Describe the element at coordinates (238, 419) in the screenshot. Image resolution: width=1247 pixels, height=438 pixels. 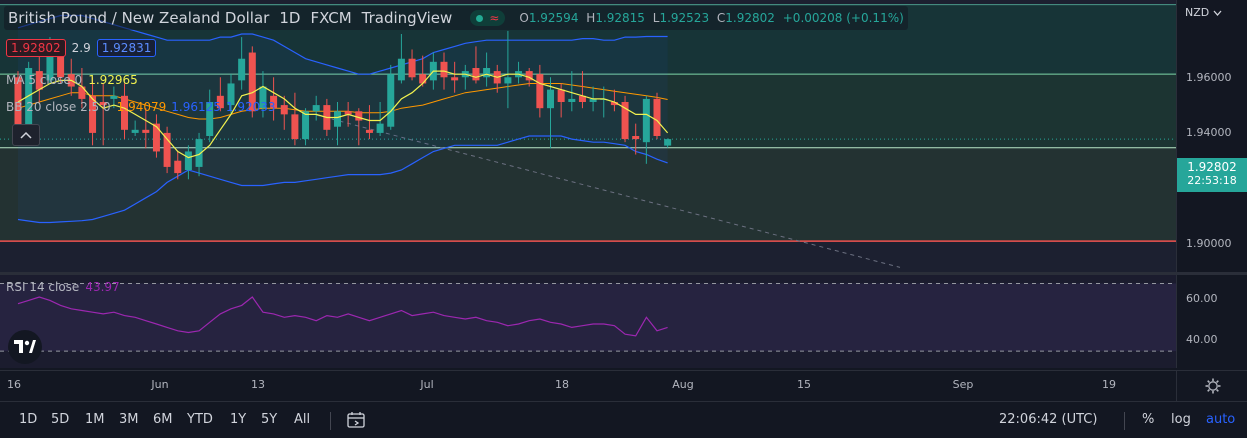
I see `timeframe-1y: 1Y` at that location.